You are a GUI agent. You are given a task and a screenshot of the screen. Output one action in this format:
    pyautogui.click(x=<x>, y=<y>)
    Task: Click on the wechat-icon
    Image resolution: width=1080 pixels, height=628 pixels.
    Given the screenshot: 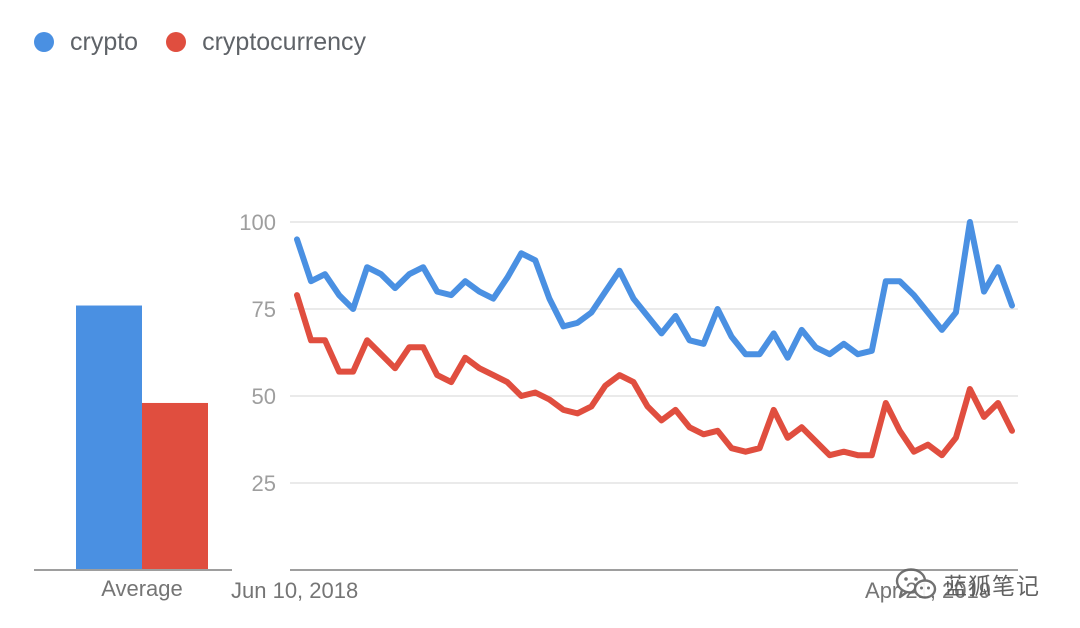 What is the action you would take?
    pyautogui.click(x=916, y=583)
    